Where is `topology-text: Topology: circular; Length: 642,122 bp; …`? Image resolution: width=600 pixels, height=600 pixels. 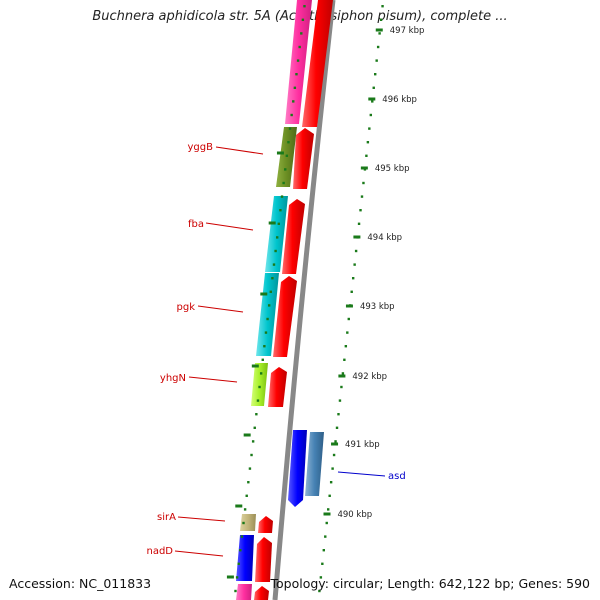 topology-text: Topology: circular; Length: 642,122 bp; … is located at coordinates (430, 583).